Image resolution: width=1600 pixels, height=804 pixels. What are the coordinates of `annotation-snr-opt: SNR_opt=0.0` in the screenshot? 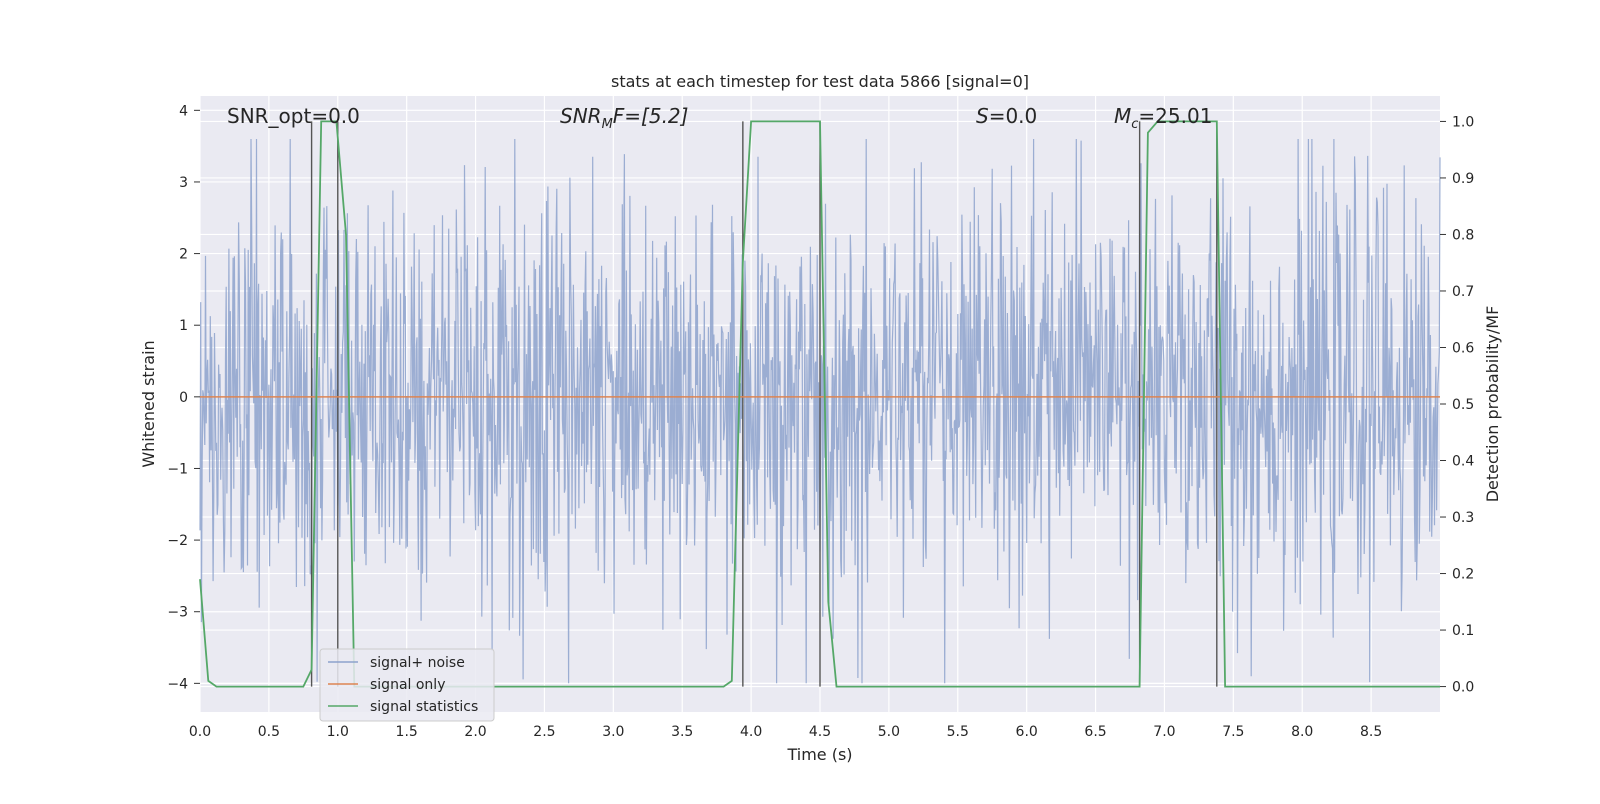 It's located at (293, 116).